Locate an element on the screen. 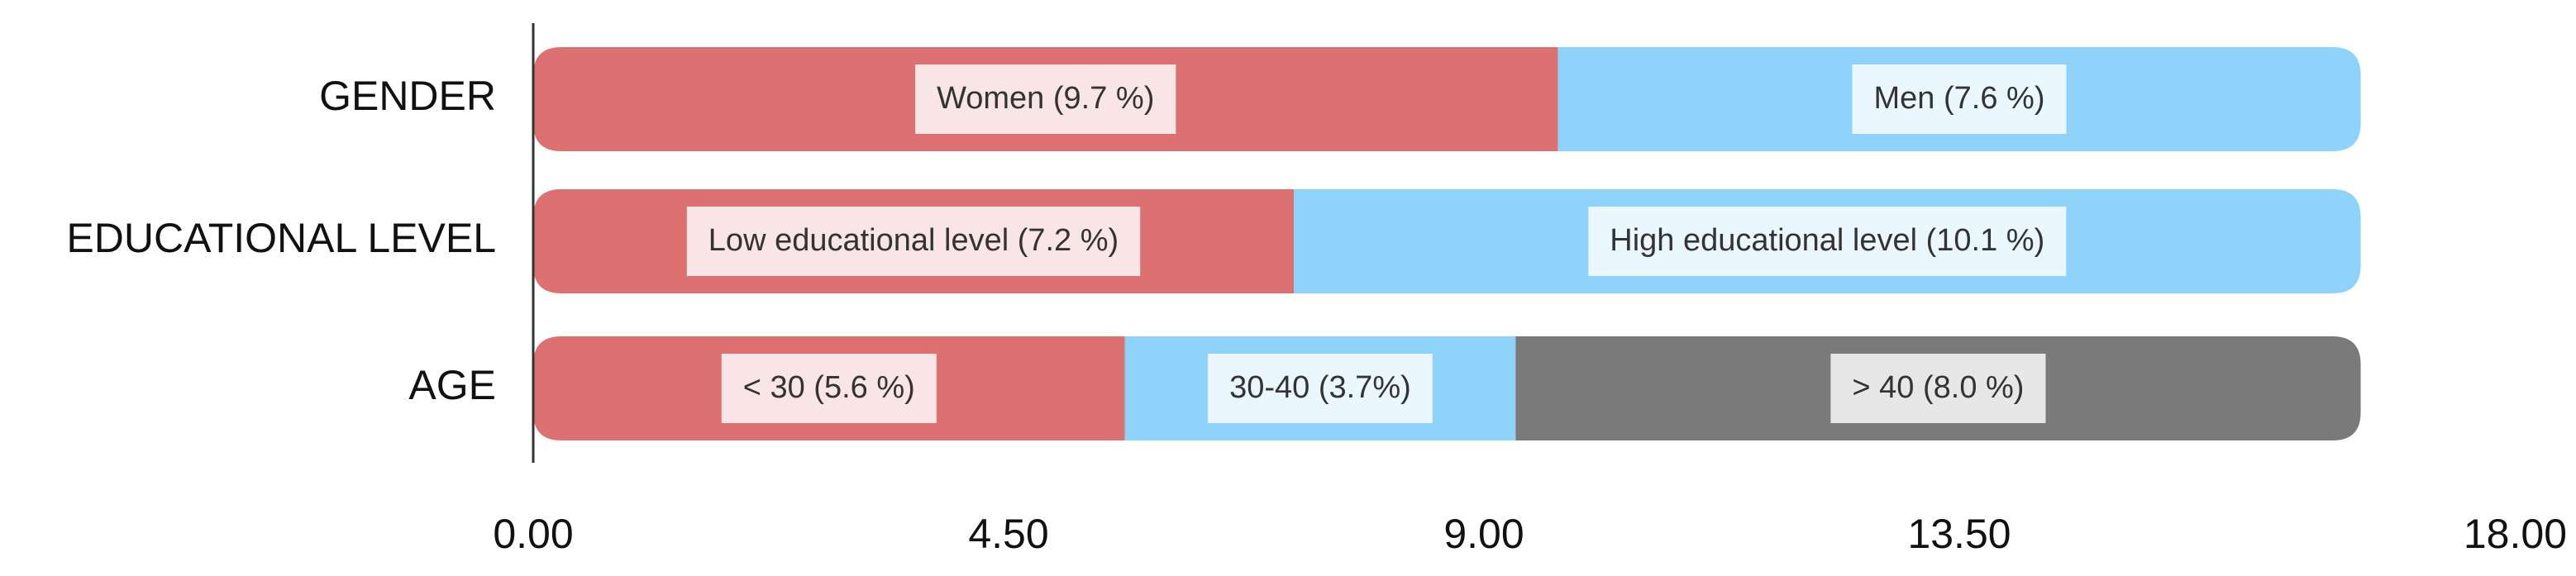 The image size is (2576, 576). x-tick-label: 9.00 is located at coordinates (1483, 534).